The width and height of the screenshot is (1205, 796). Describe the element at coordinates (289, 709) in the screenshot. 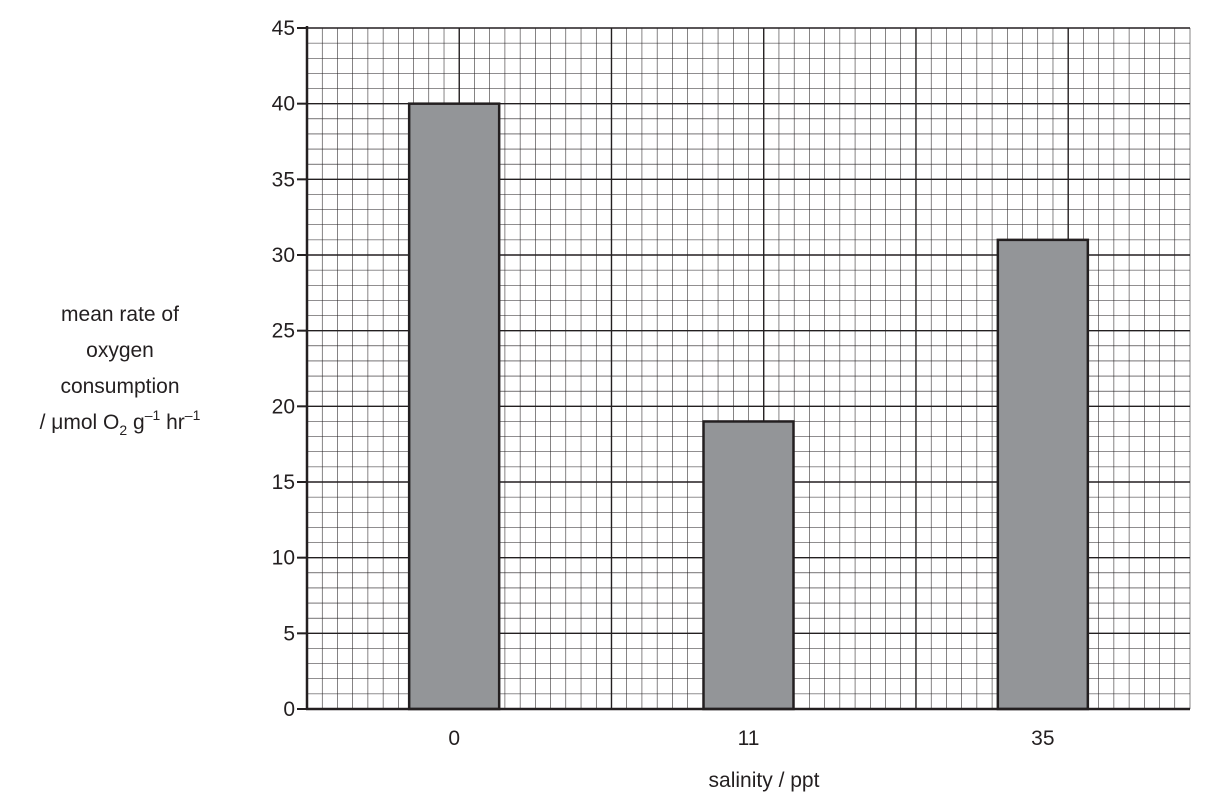

I see `y-tick-label-0: 0` at that location.